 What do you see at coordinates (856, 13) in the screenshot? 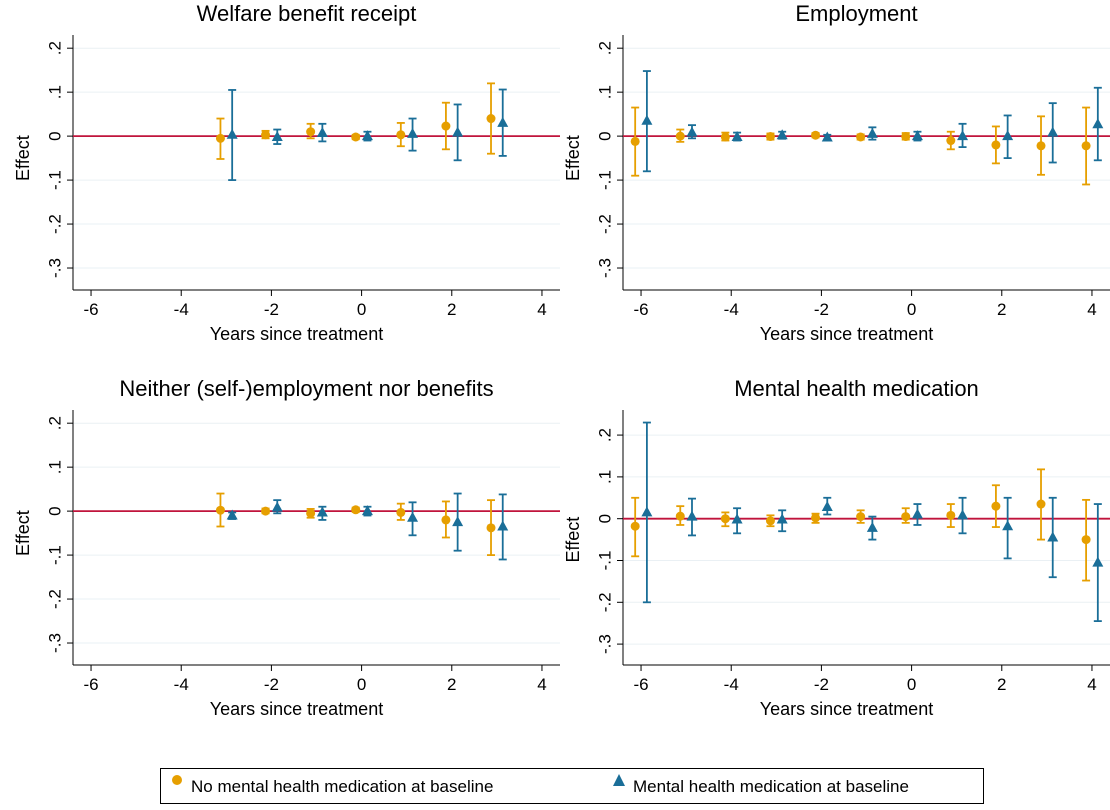
I see `chart-title: Employment` at bounding box center [856, 13].